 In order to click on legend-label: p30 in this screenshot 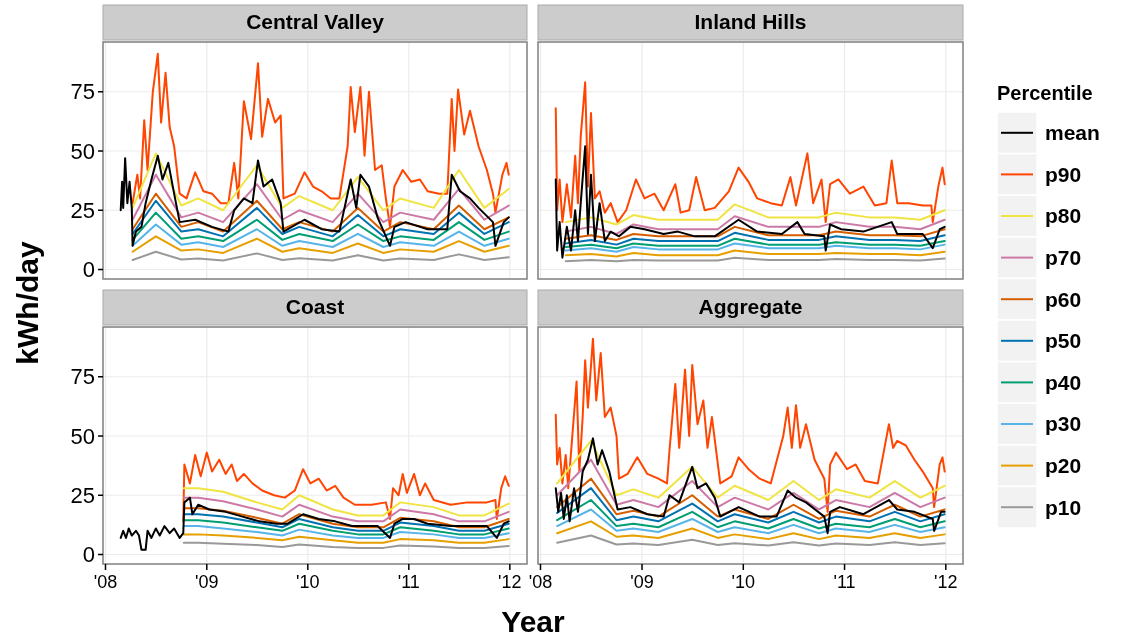, I will do `click(1063, 424)`.